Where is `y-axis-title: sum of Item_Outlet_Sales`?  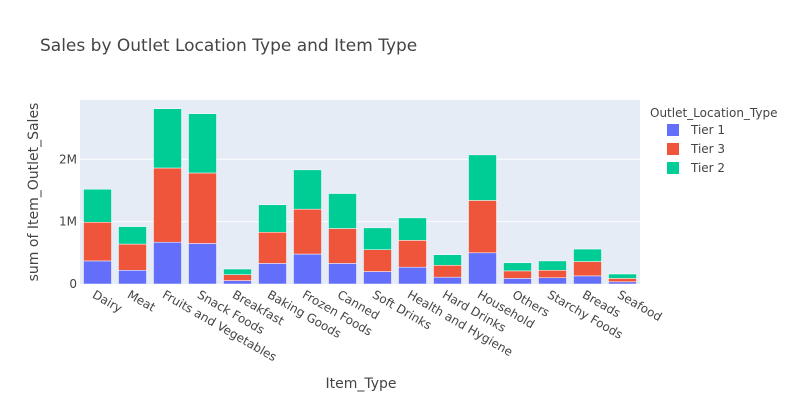
y-axis-title: sum of Item_Outlet_Sales is located at coordinates (34, 192).